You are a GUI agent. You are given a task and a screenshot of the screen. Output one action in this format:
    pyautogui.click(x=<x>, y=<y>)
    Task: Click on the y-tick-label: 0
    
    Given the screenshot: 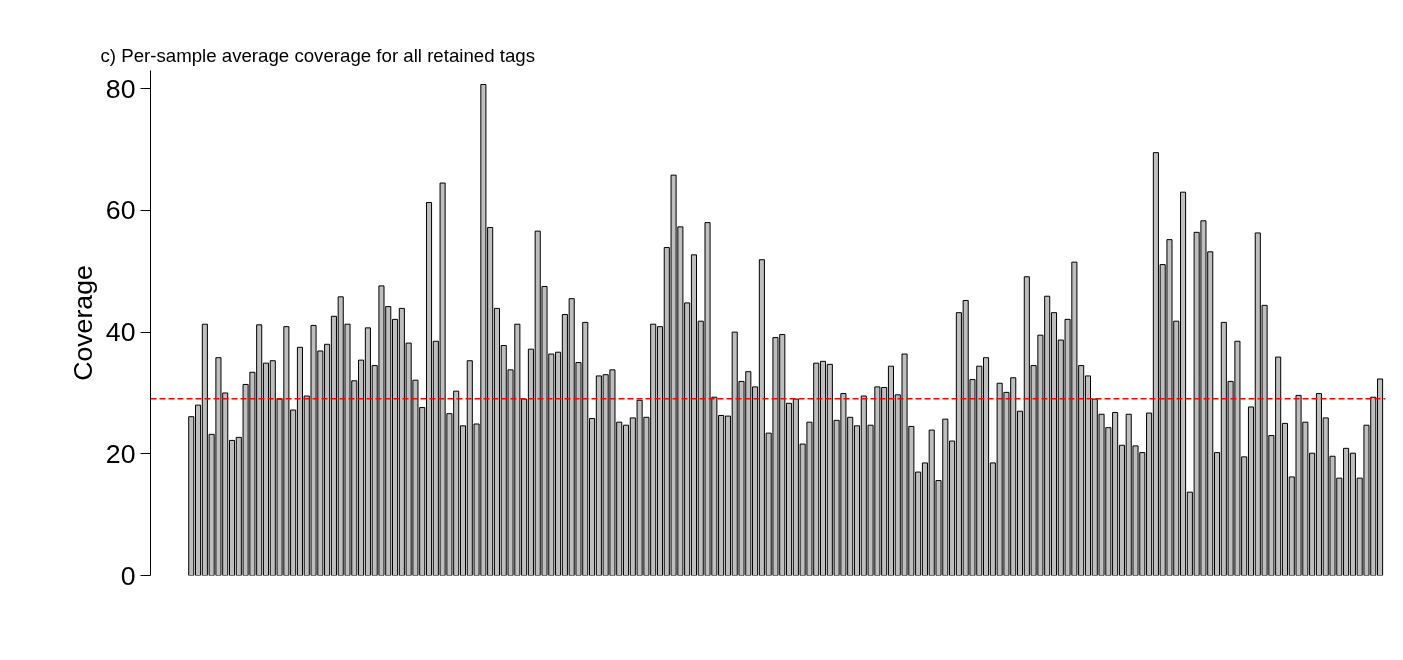 What is the action you would take?
    pyautogui.click(x=128, y=575)
    